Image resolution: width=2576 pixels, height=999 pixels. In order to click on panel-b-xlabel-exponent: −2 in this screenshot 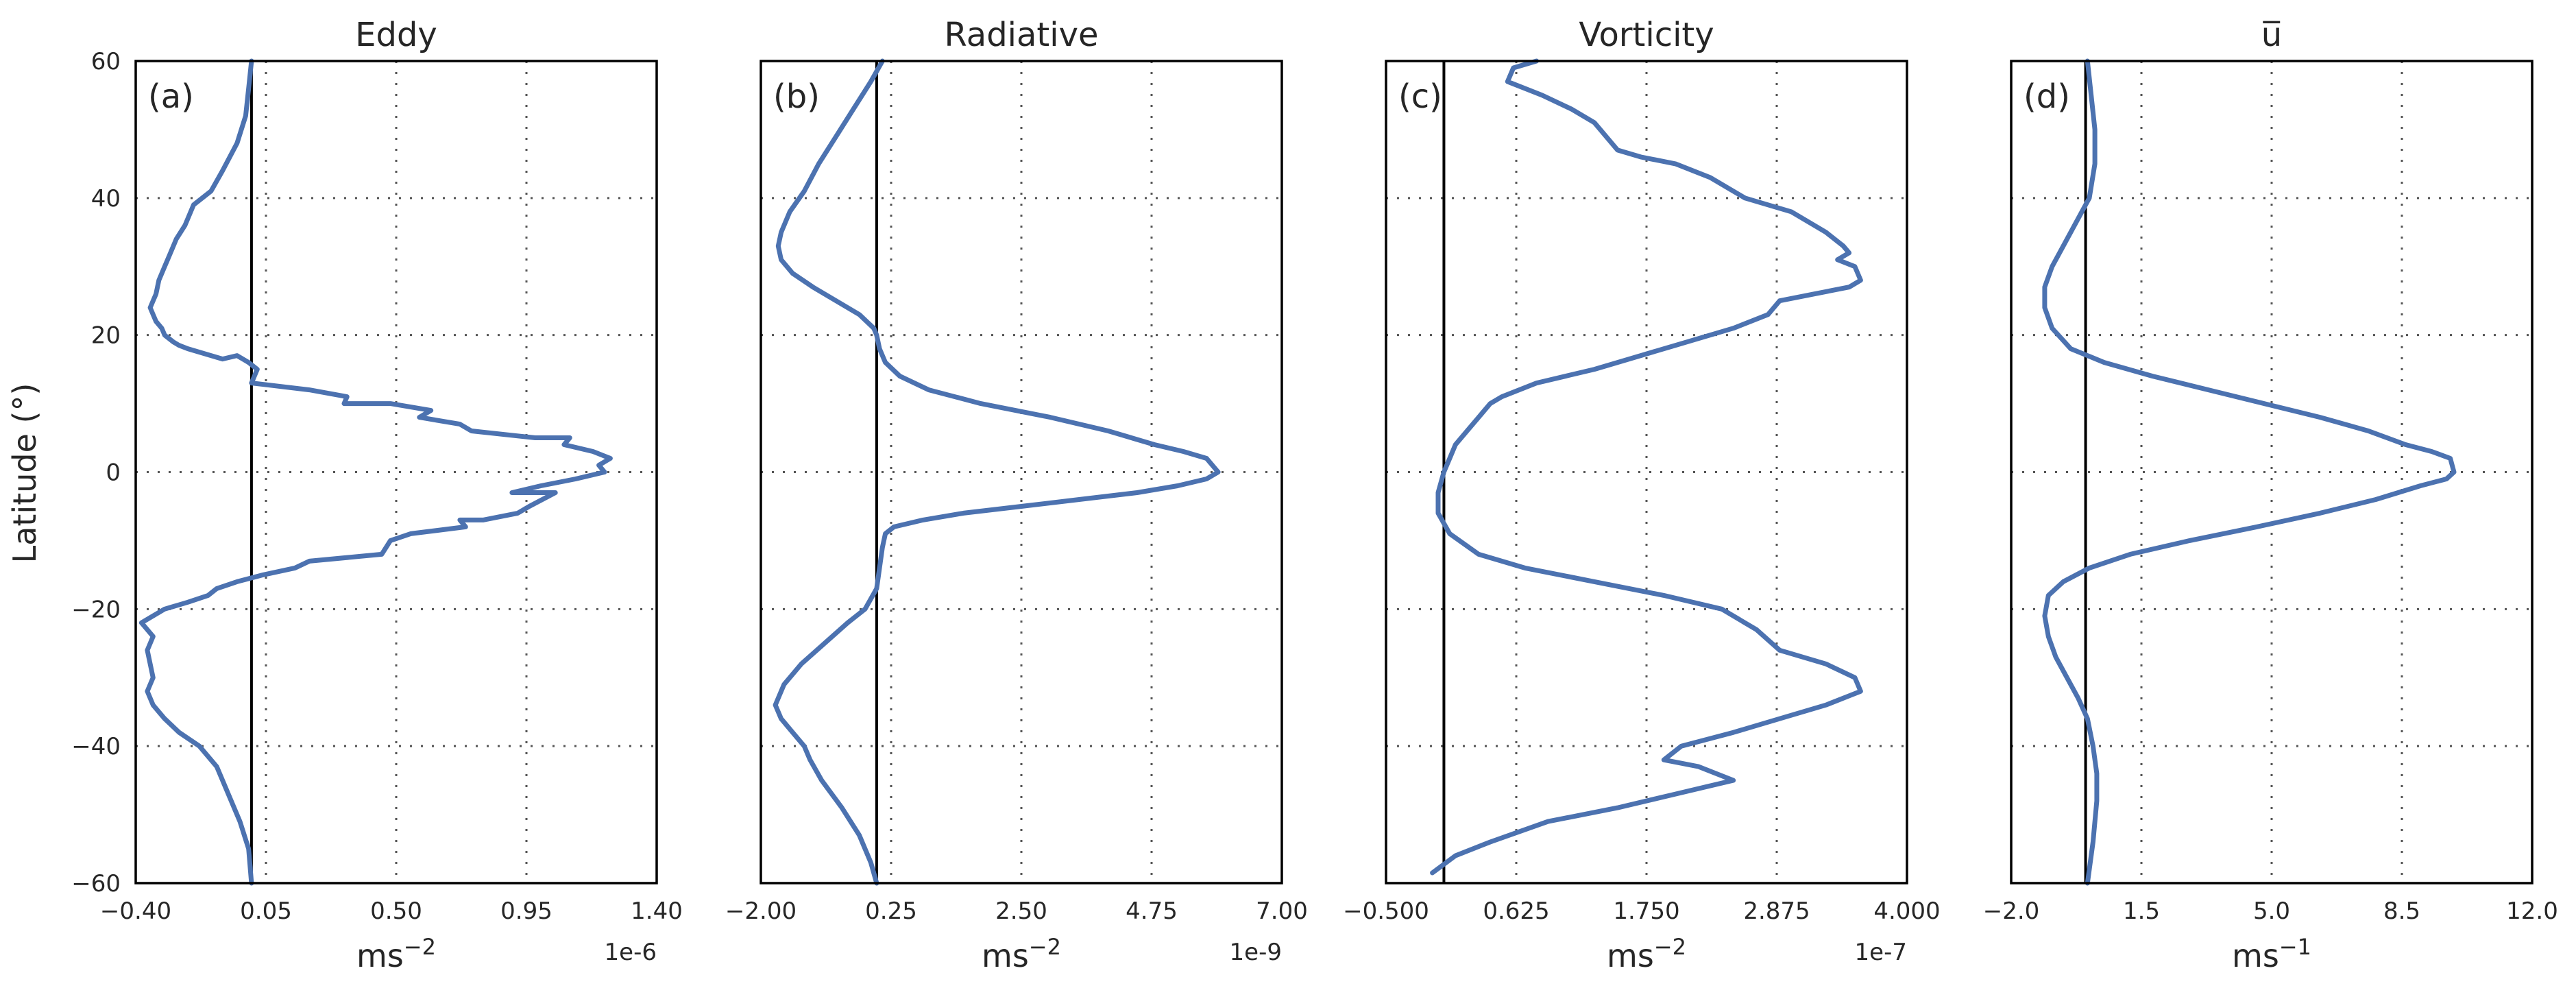, I will do `click(1045, 947)`.